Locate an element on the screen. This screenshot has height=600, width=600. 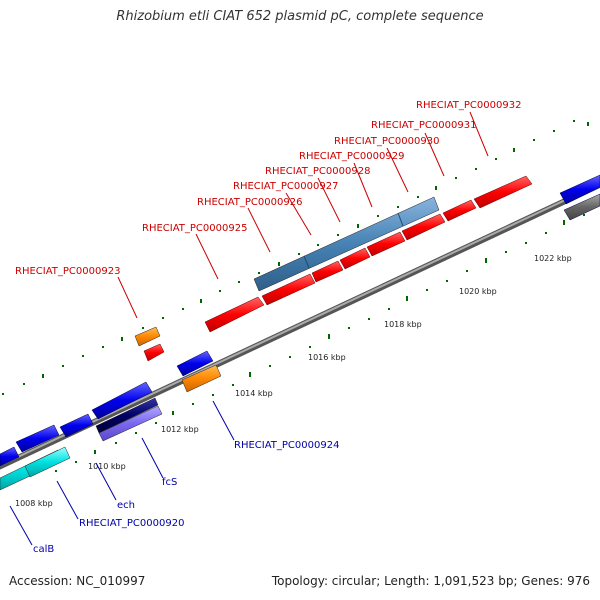
gene-label: RHECIAT_PC0000930 is located at coordinates (386, 141).